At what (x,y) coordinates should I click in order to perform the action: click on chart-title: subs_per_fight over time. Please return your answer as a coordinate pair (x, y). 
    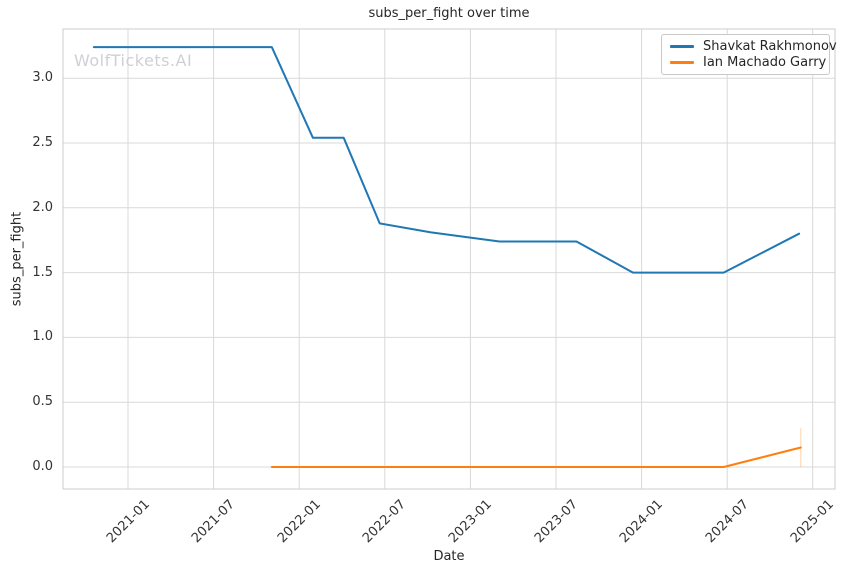
    Looking at the image, I should click on (449, 13).